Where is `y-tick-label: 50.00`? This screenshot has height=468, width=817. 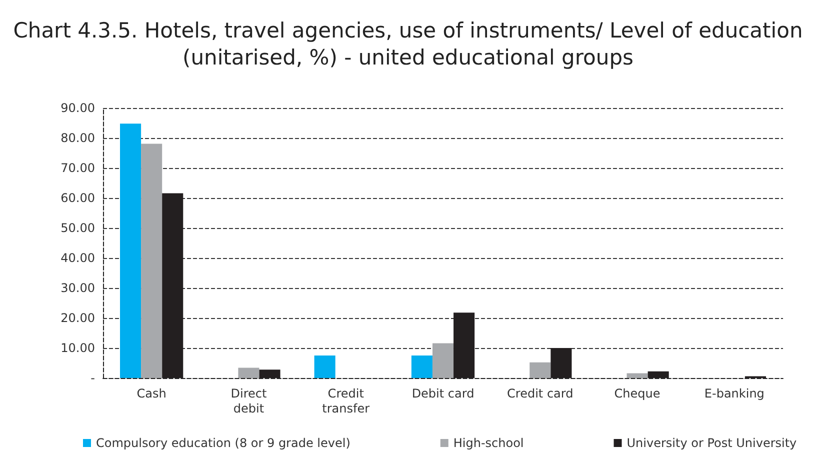
y-tick-label: 50.00 is located at coordinates (77, 228).